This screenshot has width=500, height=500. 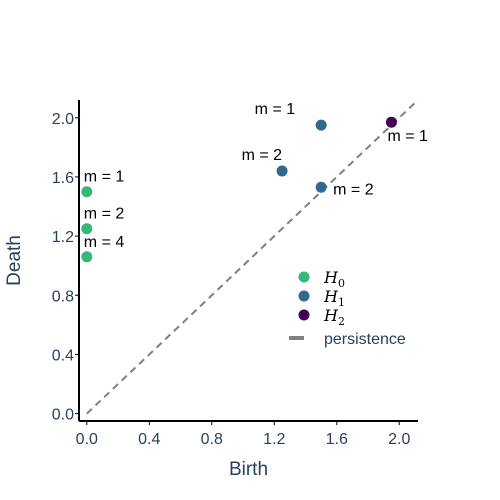 What do you see at coordinates (14, 260) in the screenshot?
I see `y-axis-title: Death` at bounding box center [14, 260].